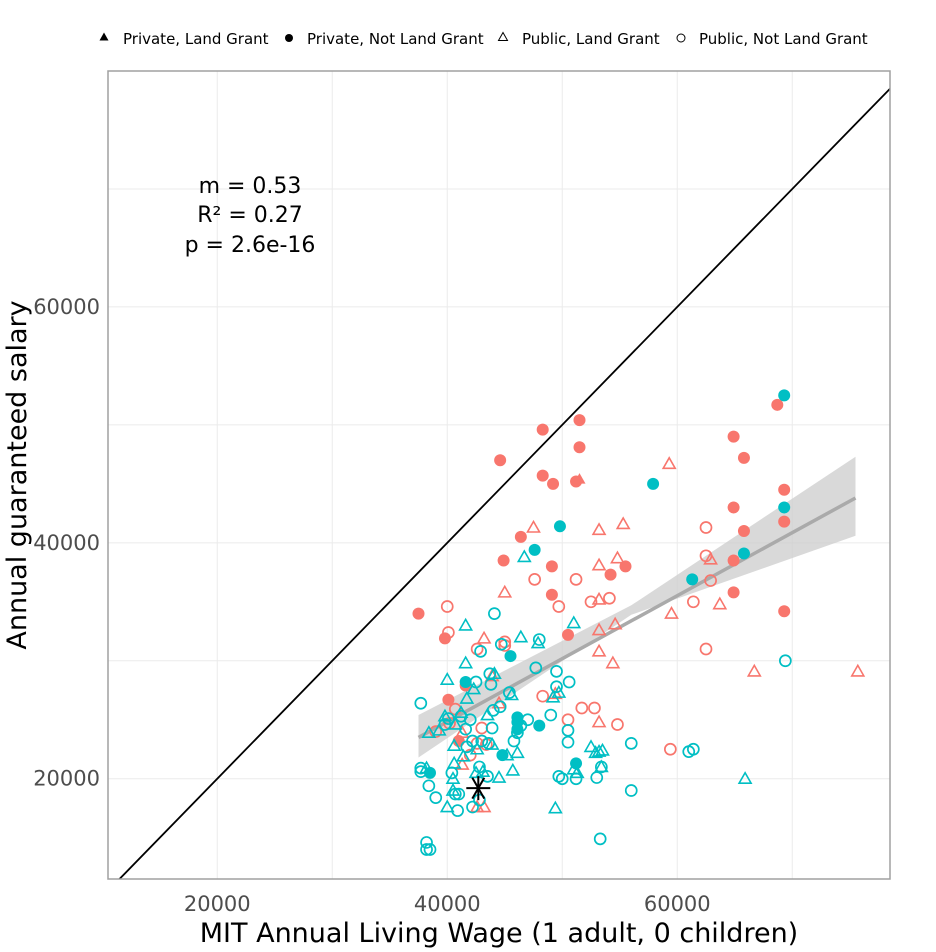 The image size is (936, 952). I want to click on stats-annotation: m = 0.53 R² = 0.27 p = 2.6e-16, so click(250, 216).